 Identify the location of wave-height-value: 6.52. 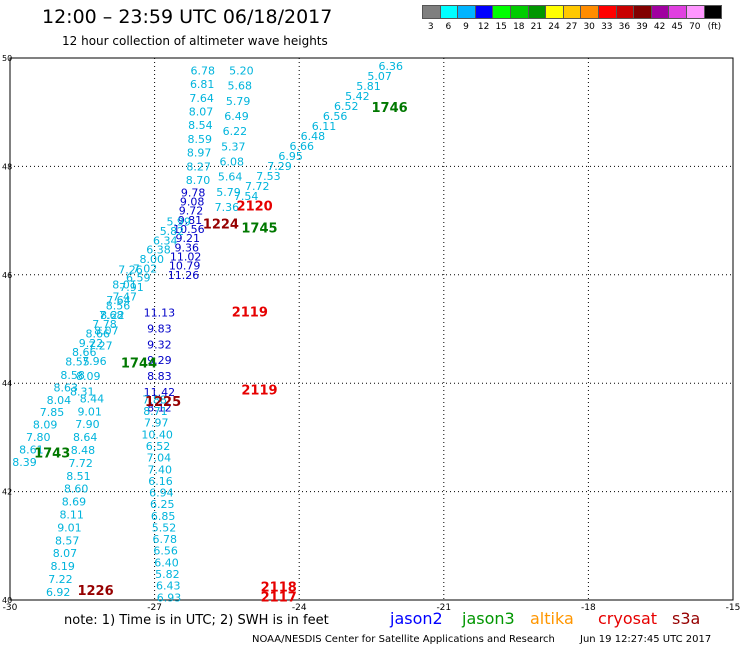
(158, 446).